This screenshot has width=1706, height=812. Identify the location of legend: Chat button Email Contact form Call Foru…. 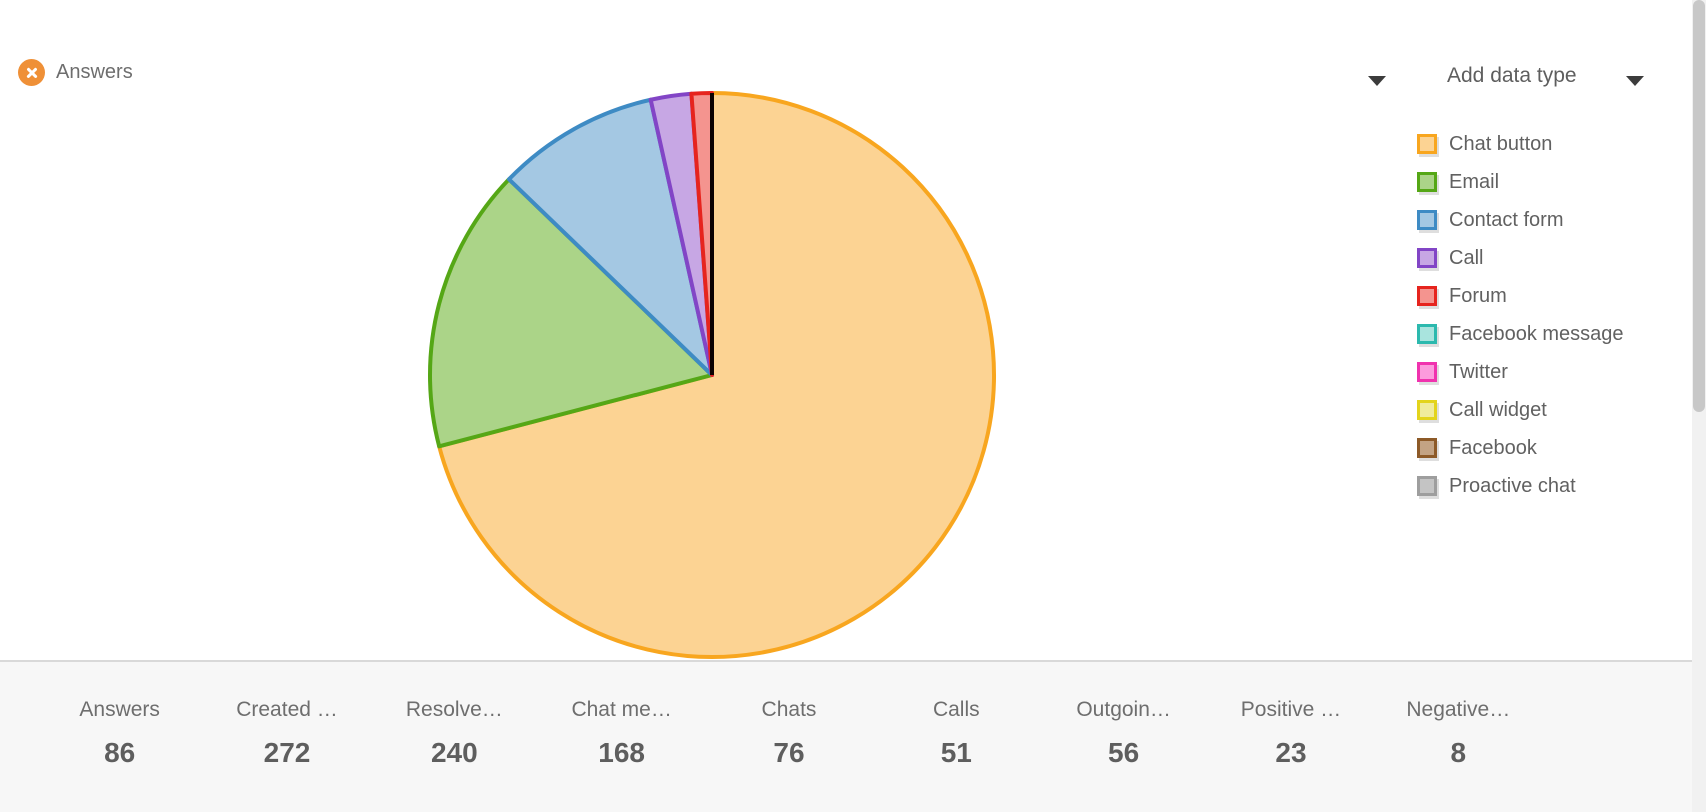
(1520, 323).